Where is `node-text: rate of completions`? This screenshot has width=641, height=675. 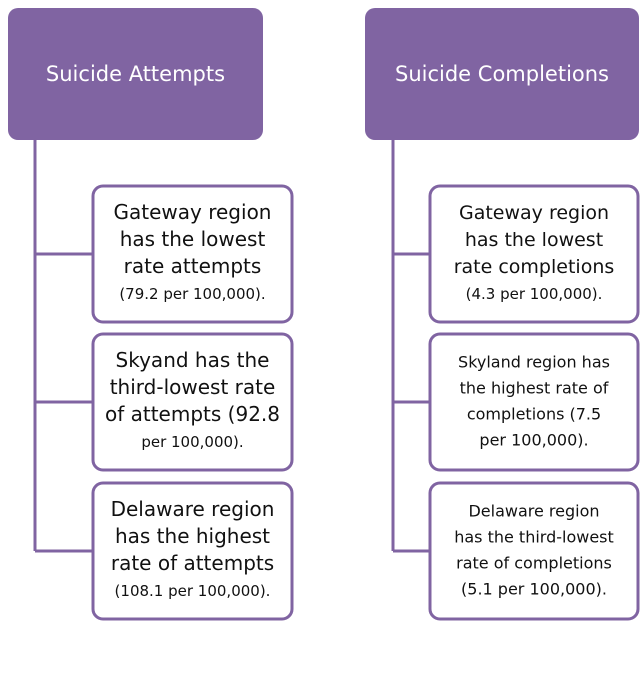
node-text: rate of completions is located at coordinates (534, 563).